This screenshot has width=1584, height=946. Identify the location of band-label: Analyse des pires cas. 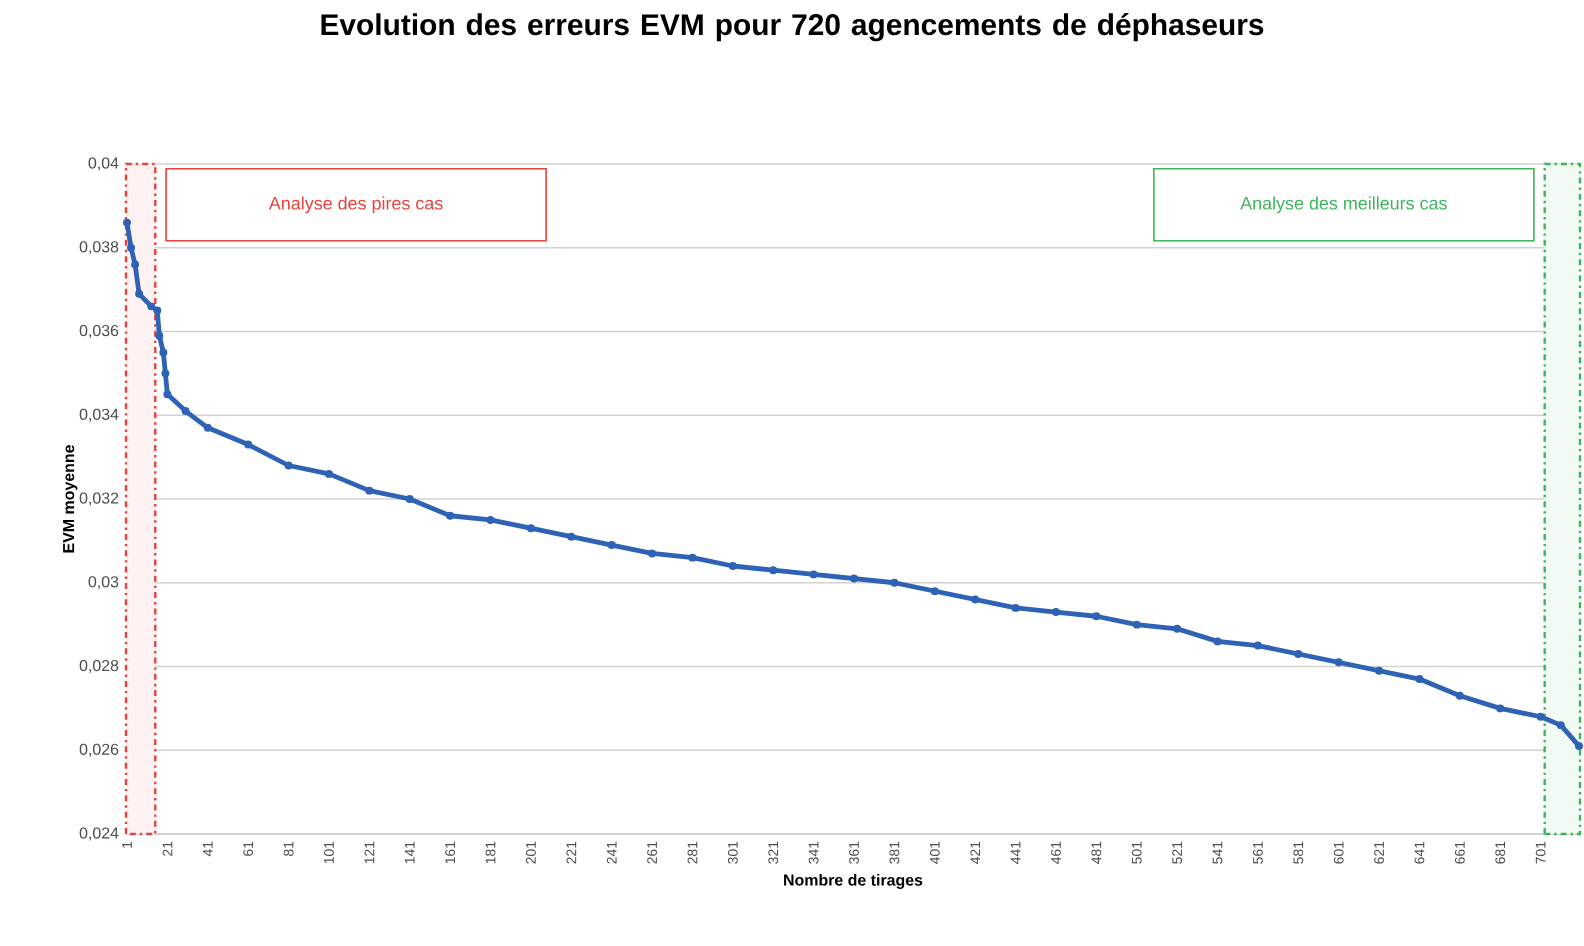
(355, 205).